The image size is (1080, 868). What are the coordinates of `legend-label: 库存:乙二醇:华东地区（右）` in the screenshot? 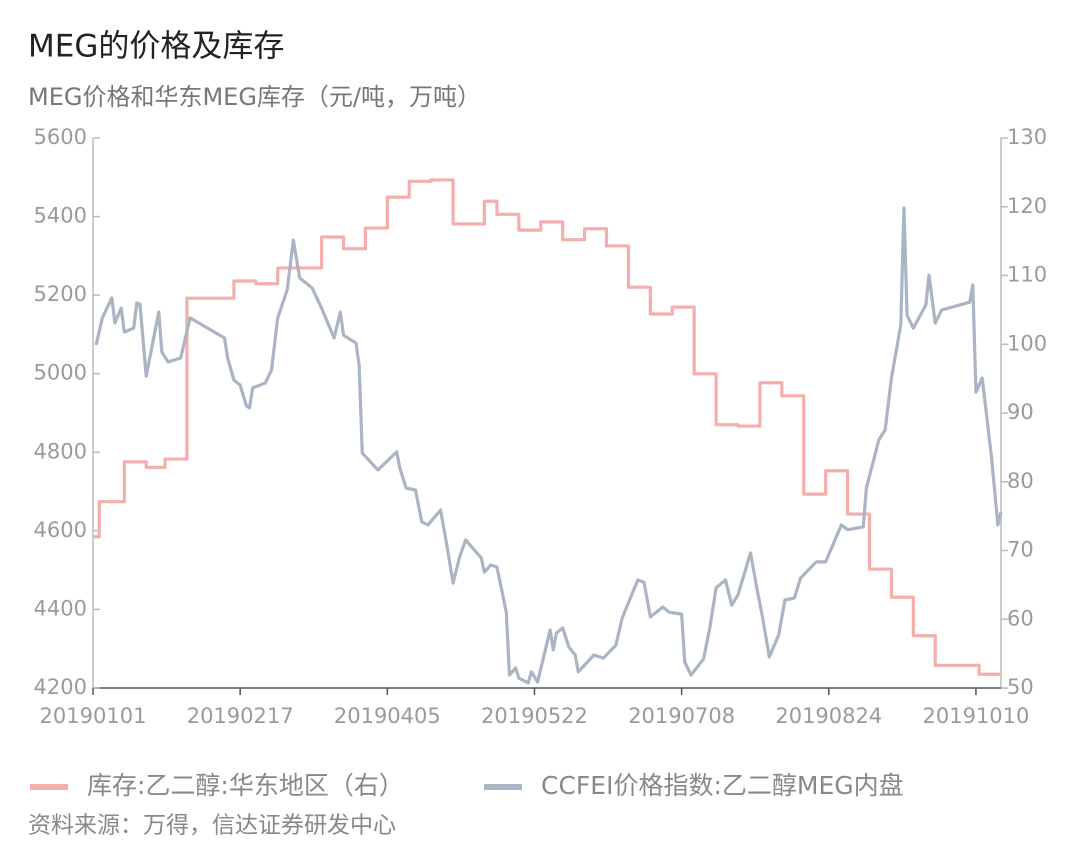 It's located at (245, 785).